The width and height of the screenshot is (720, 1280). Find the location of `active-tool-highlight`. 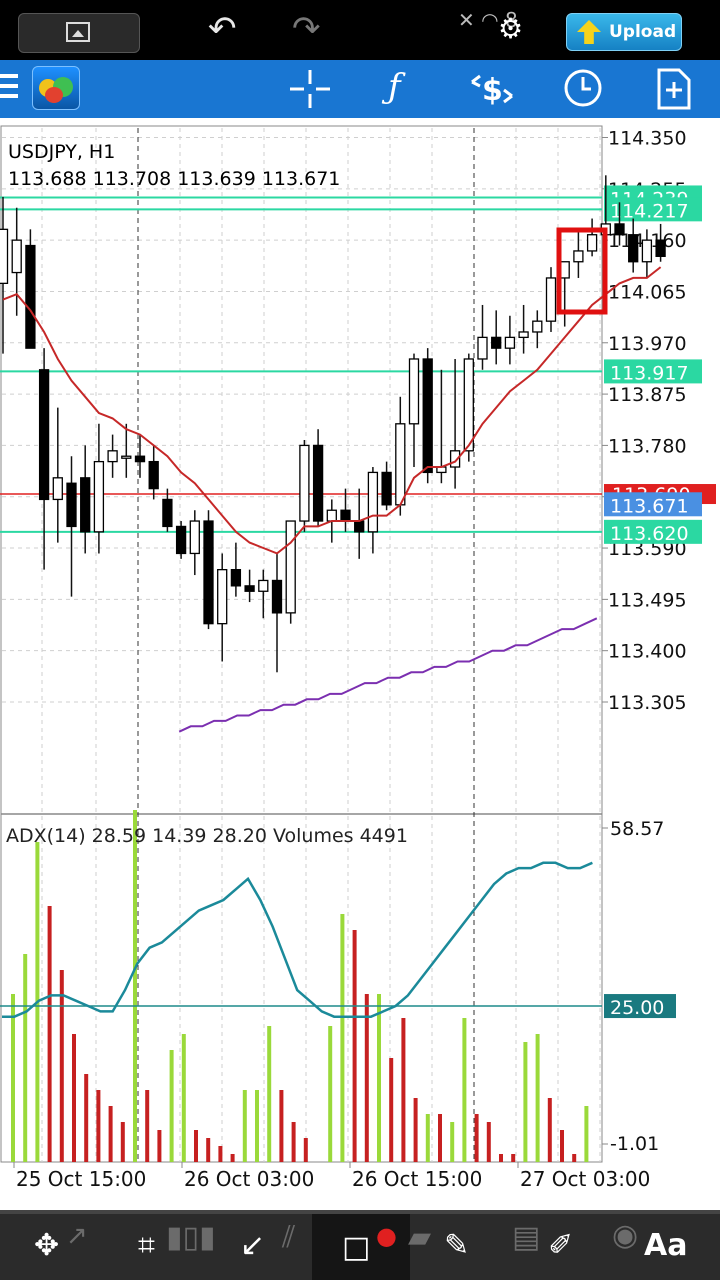

active-tool-highlight is located at coordinates (361, 1247).